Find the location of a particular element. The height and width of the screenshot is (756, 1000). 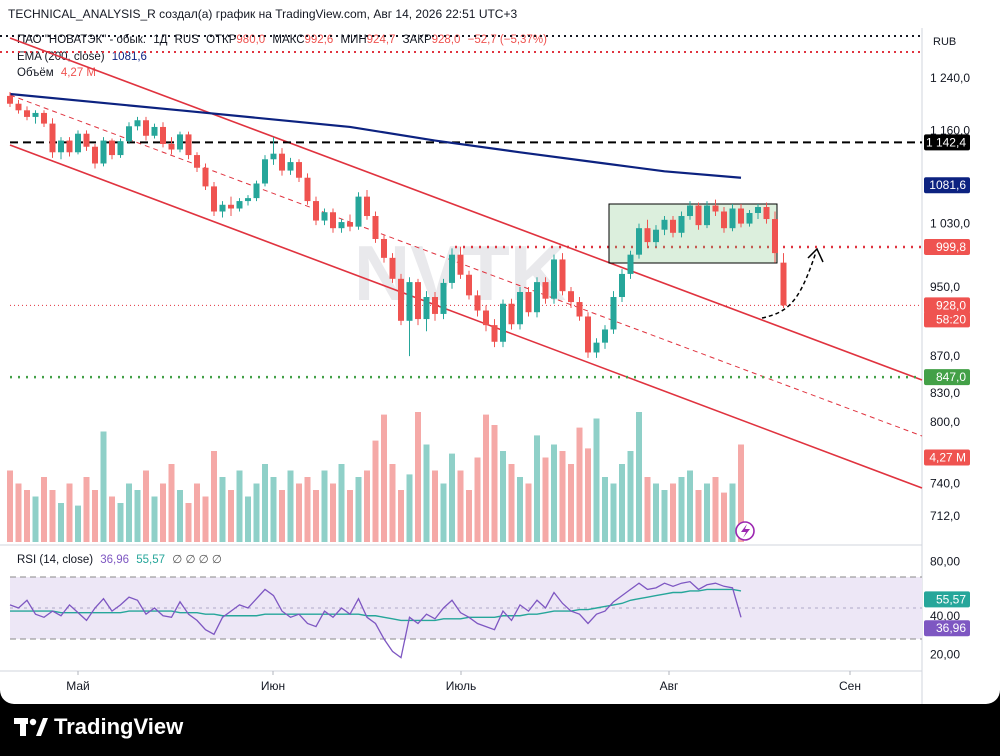

ema-200-line is located at coordinates (375, 135).